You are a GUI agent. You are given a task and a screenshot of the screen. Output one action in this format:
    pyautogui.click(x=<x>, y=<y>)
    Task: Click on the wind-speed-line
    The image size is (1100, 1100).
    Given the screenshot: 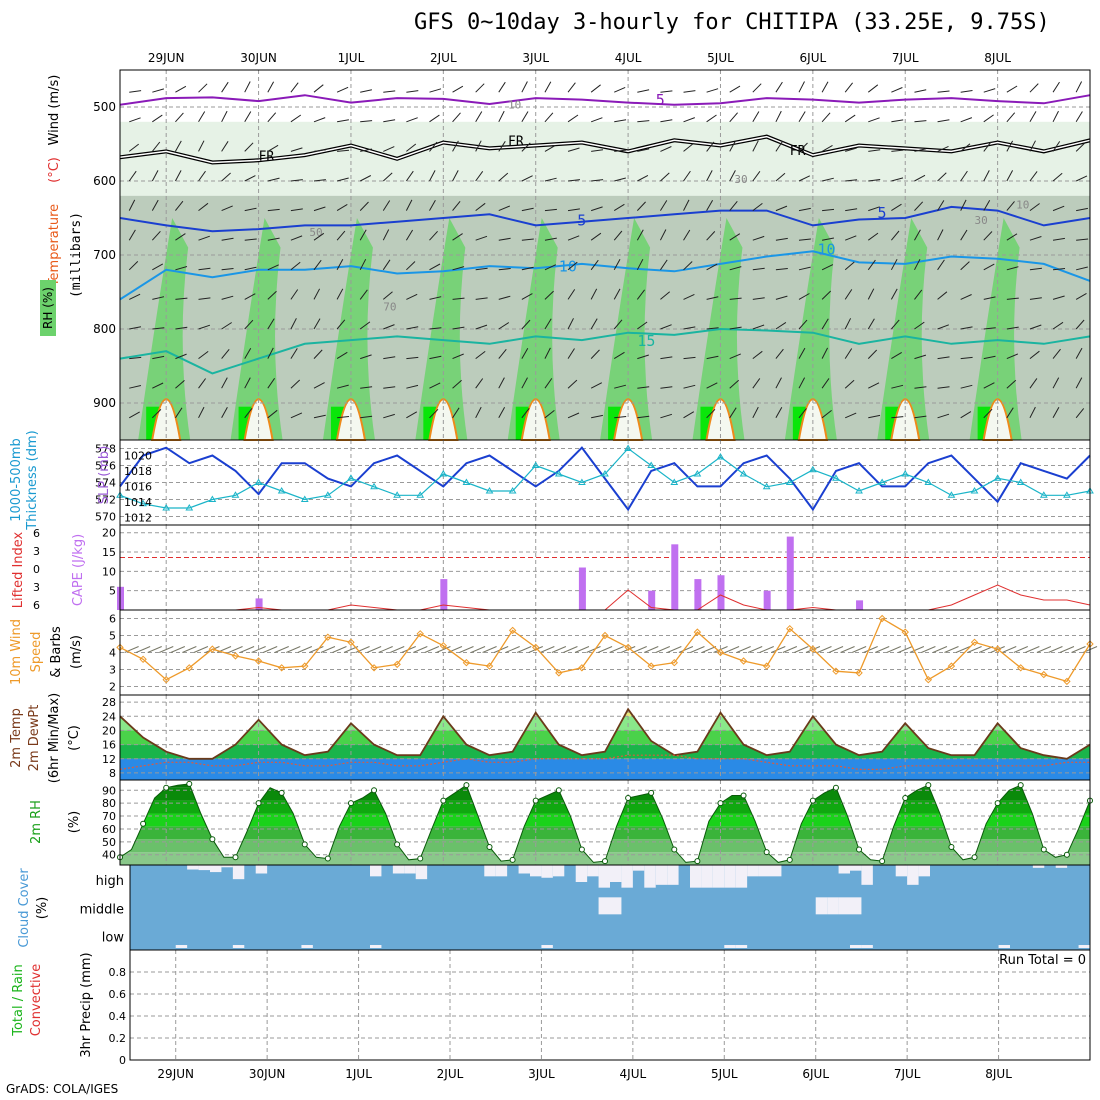 What is the action you would take?
    pyautogui.click(x=605, y=650)
    